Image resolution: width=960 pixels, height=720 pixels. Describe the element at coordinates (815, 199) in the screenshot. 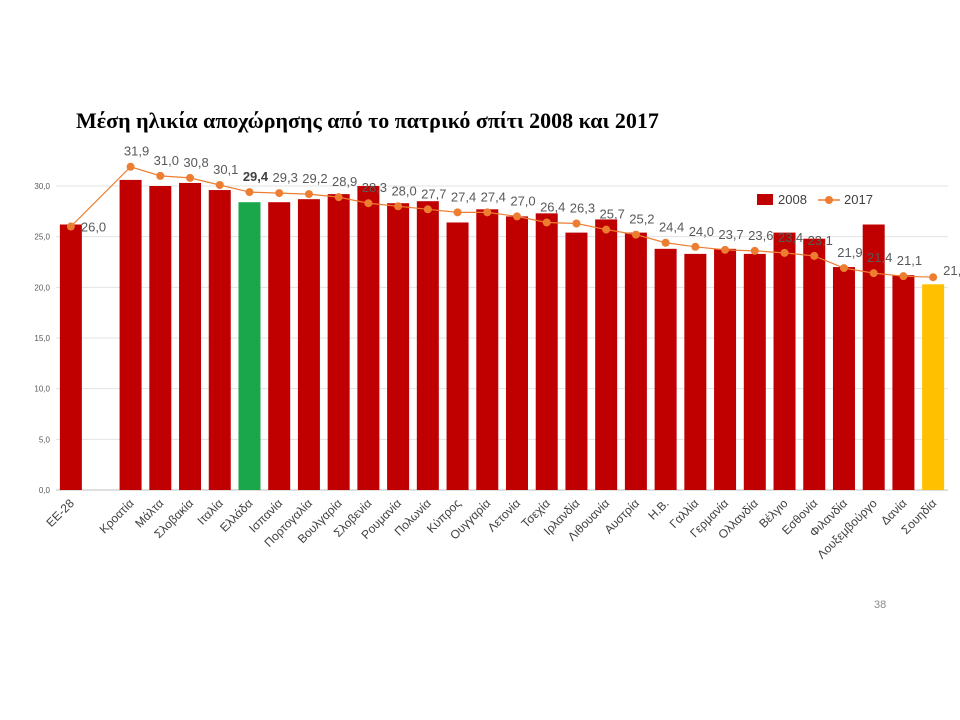

I see `legend: 2008 2017` at that location.